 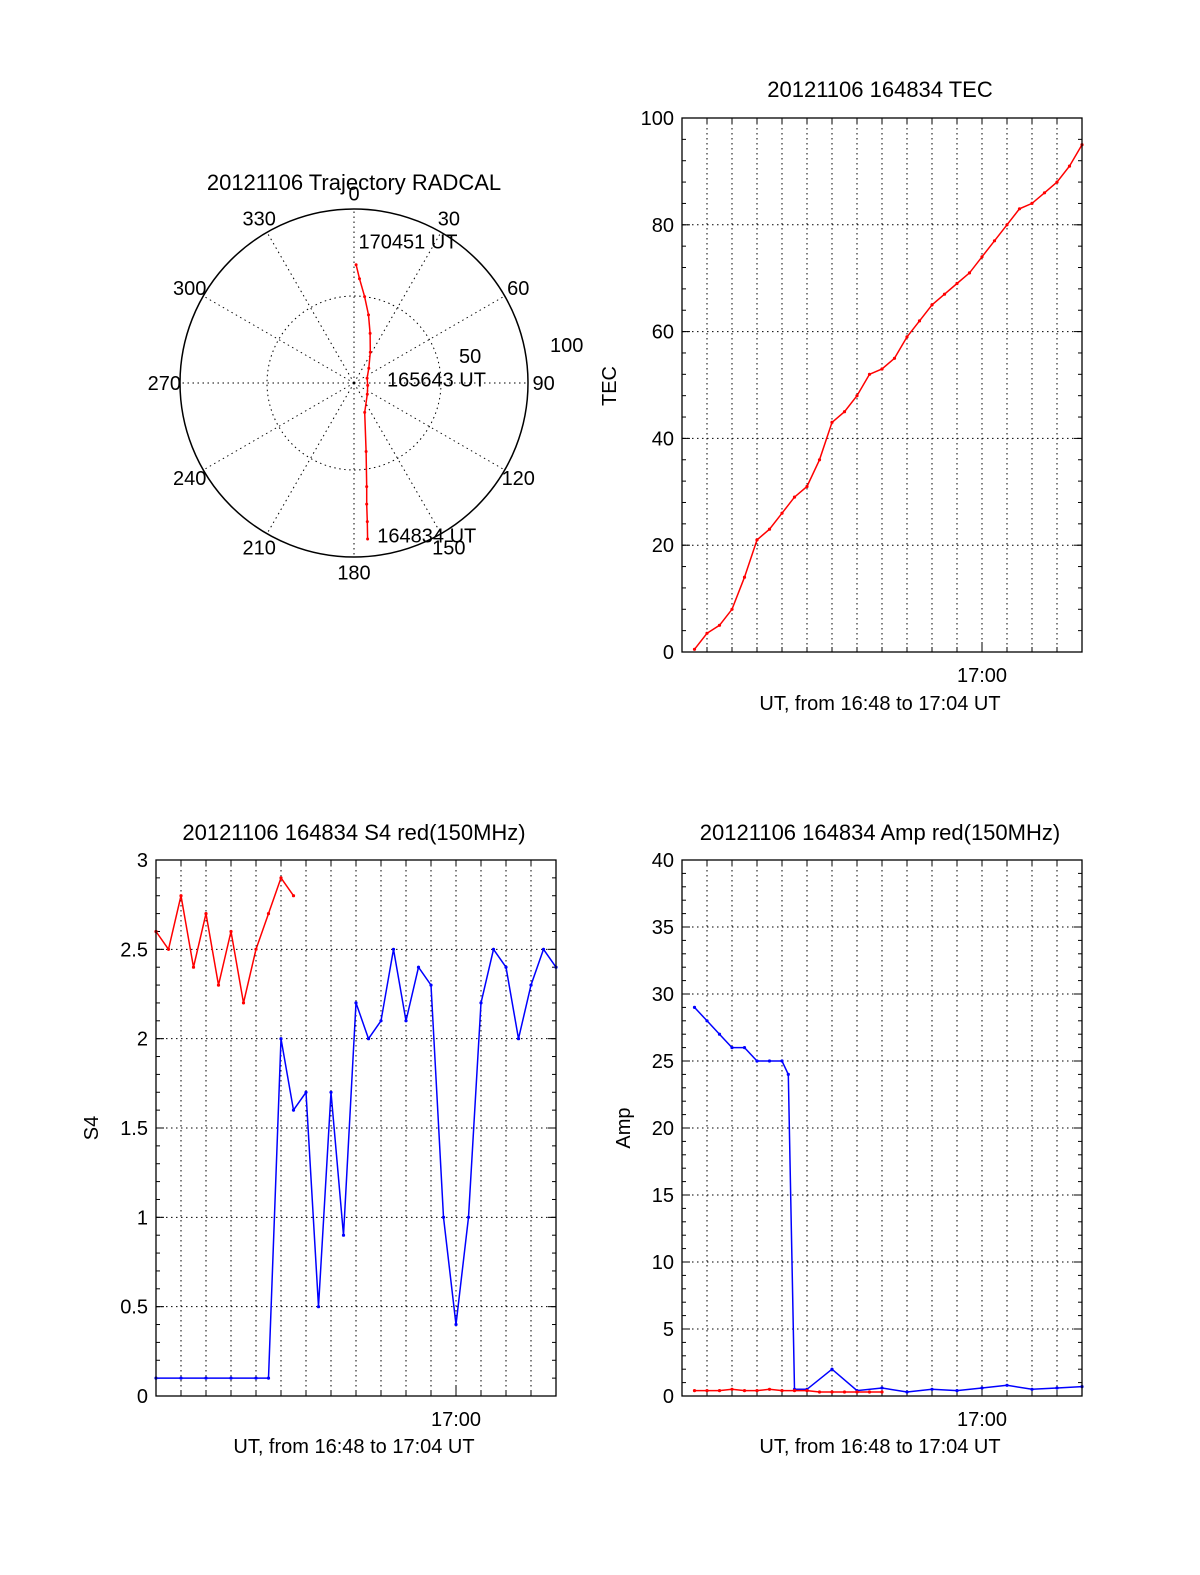 I want to click on tec-ytick-label: 100, so click(x=657, y=119).